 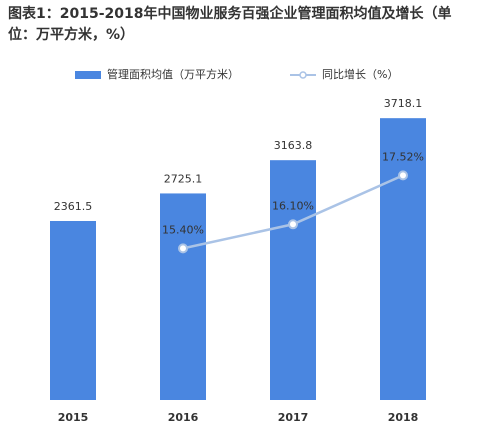 I want to click on legend-label: 管理面积均值（万平方米）, so click(x=173, y=74).